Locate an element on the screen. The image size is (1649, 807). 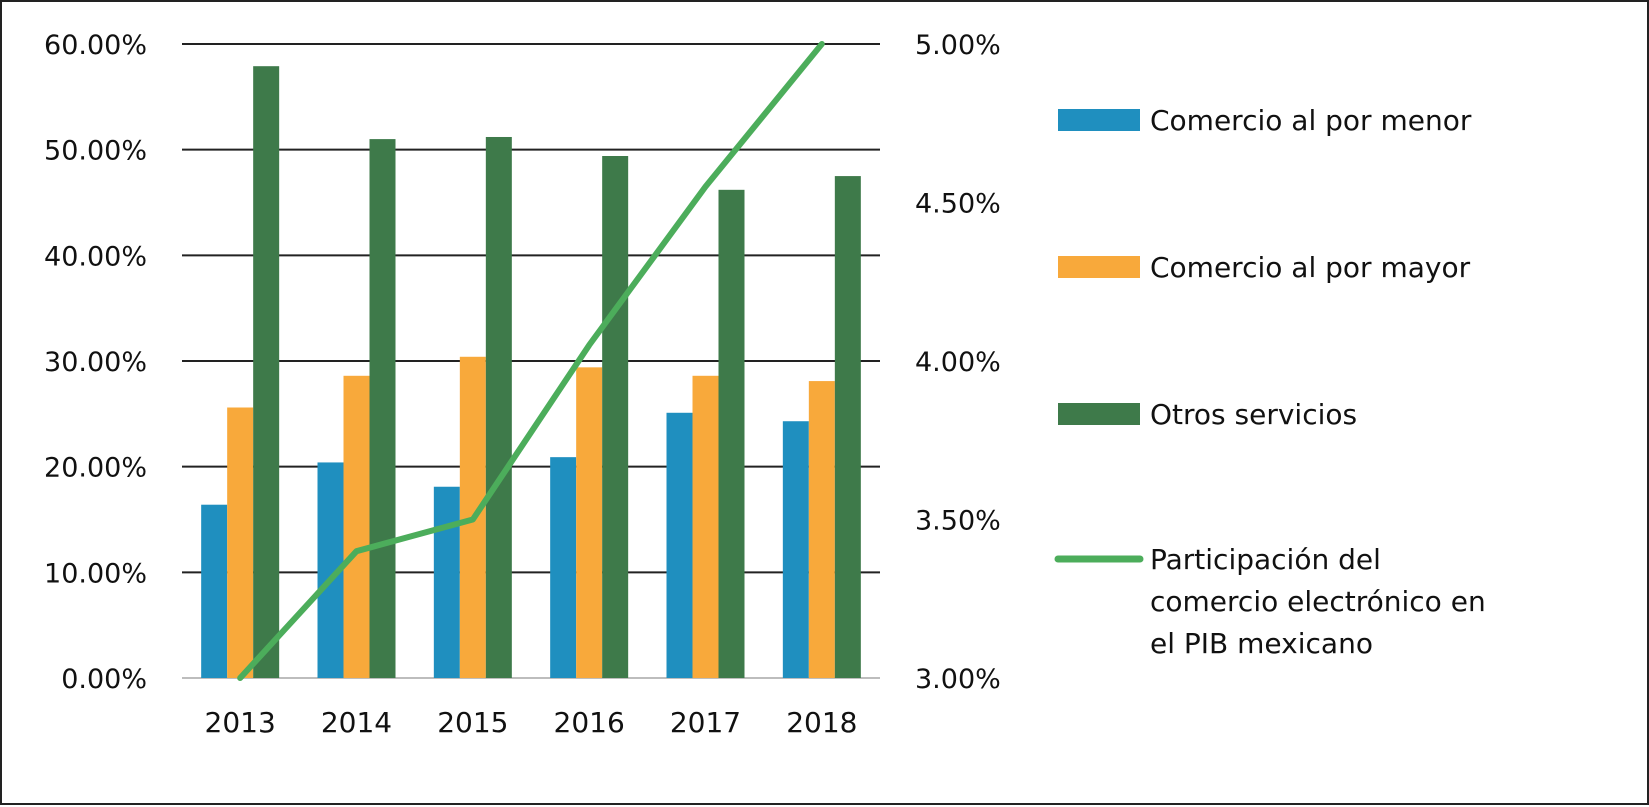
y-tick-label: 10.00% is located at coordinates (95, 573).